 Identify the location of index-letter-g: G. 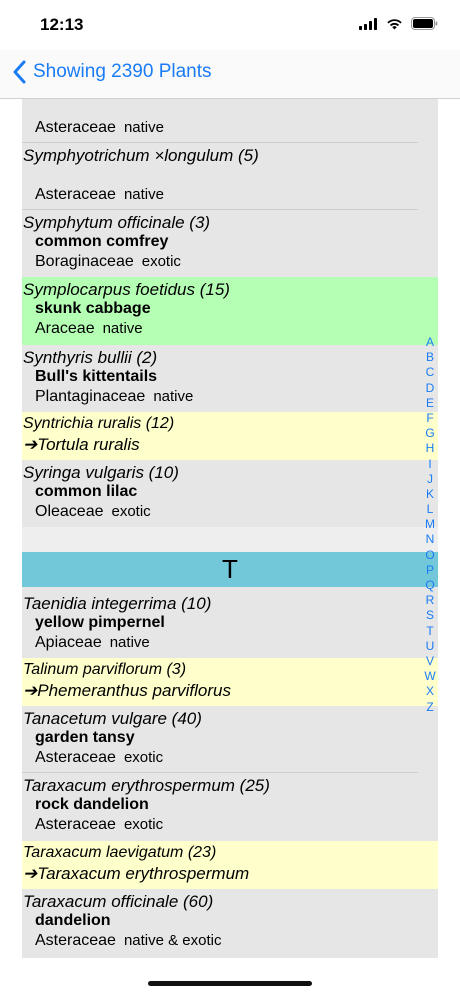
(430, 433).